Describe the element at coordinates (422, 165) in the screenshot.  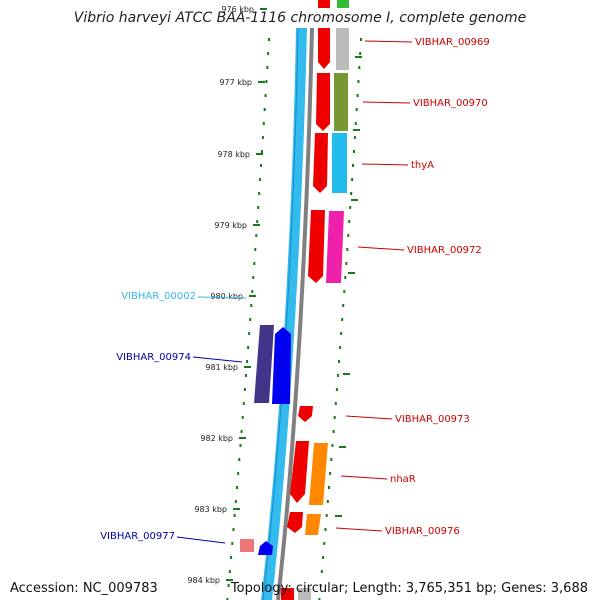
I see `gene-label: thyA` at that location.